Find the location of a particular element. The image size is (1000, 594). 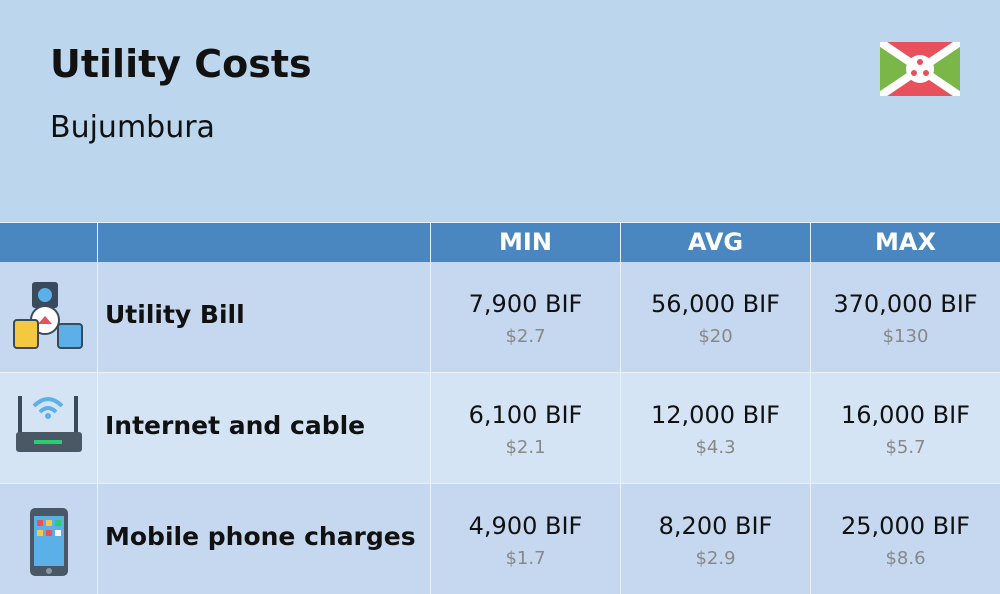

cell: 7,900 BIF $2.7 is located at coordinates (525, 318).